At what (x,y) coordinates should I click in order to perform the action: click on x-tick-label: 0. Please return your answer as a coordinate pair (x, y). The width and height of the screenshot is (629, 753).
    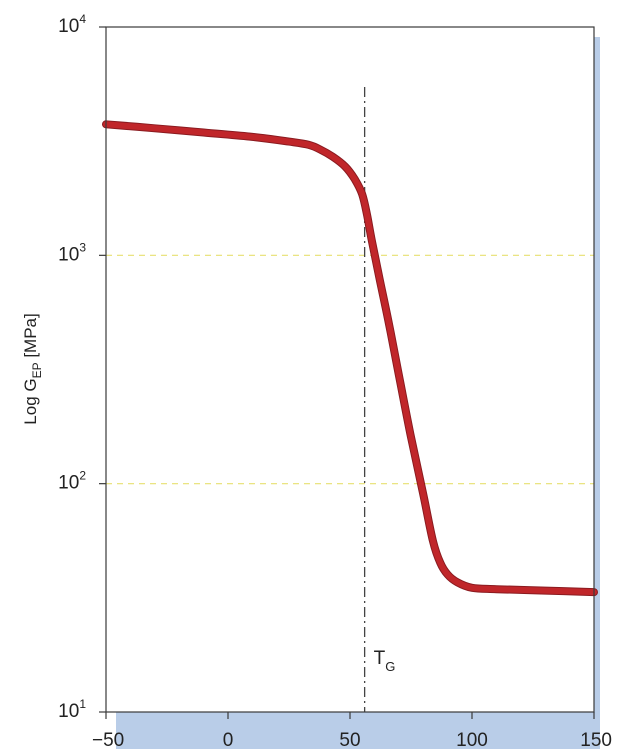
    Looking at the image, I should click on (228, 740).